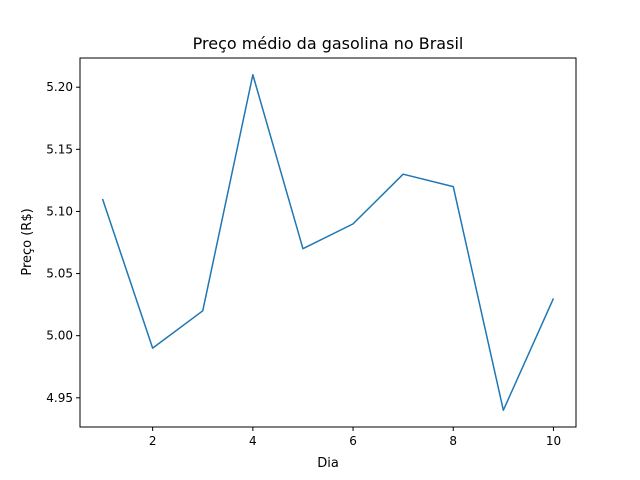 Image resolution: width=640 pixels, height=480 pixels. What do you see at coordinates (328, 463) in the screenshot?
I see `x-axis-label: Dia` at bounding box center [328, 463].